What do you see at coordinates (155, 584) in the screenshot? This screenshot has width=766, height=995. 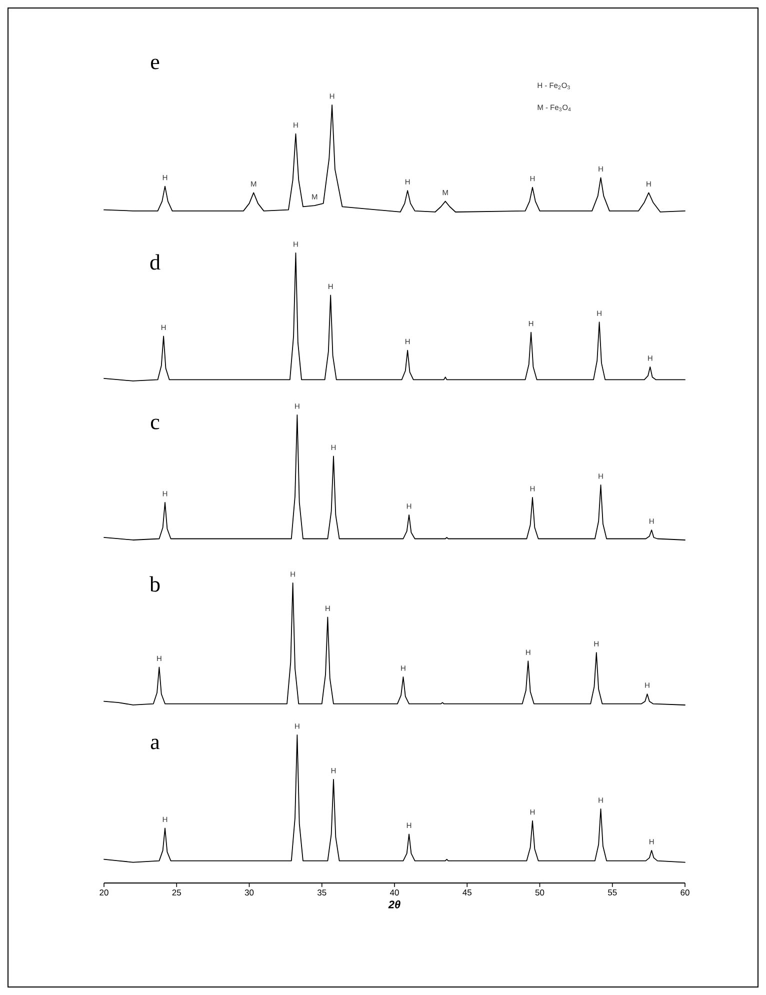 I see `chart-title: b` at bounding box center [155, 584].